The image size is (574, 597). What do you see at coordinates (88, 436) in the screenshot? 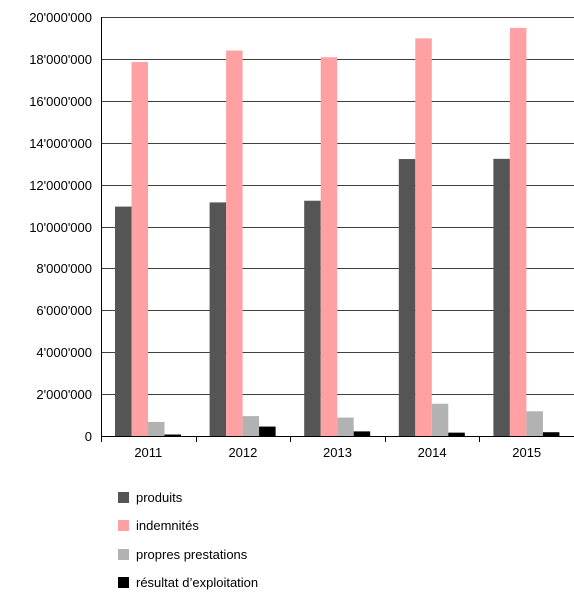
I see `y-tick-label: 0` at bounding box center [88, 436].